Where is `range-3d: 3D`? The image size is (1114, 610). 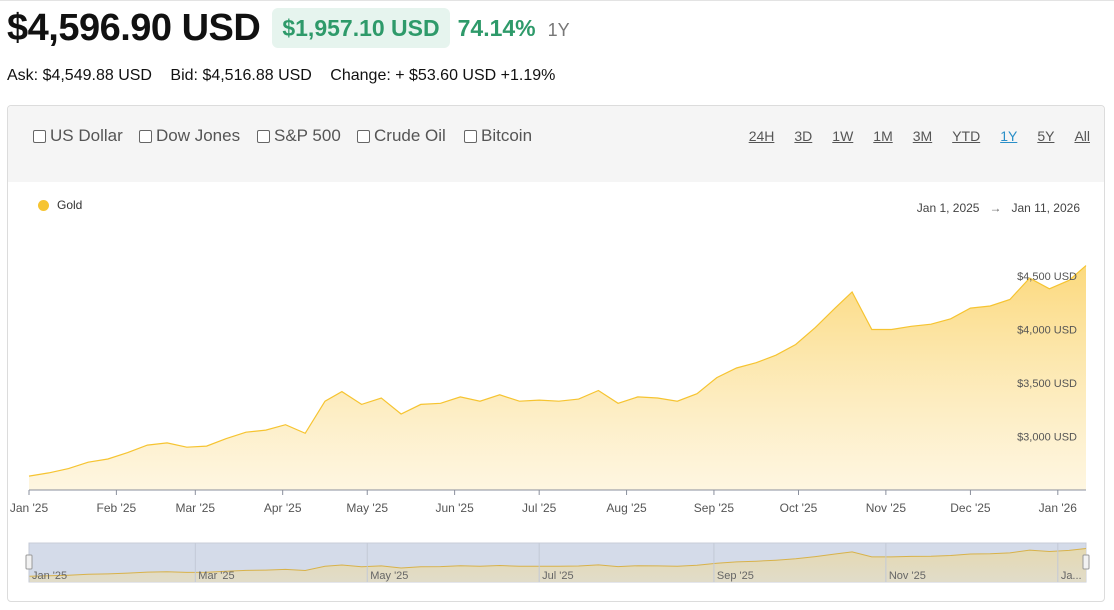 range-3d: 3D is located at coordinates (803, 136).